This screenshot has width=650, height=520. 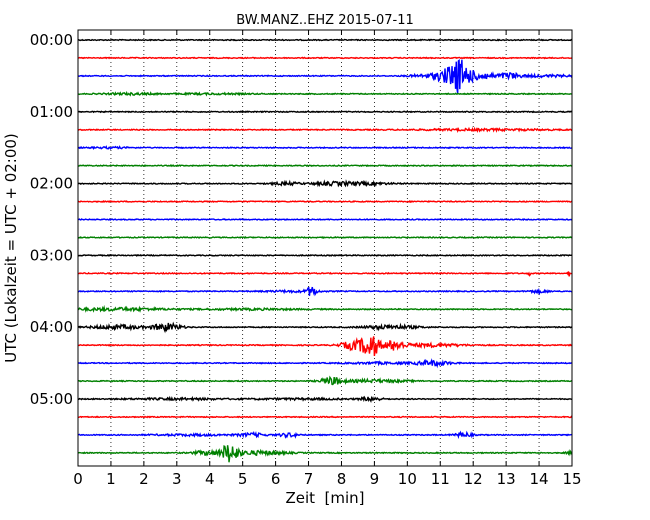 I want to click on y-tick-label: 03:00, so click(x=51, y=255).